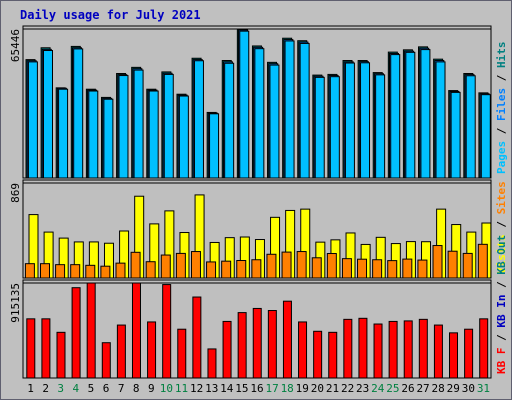  Describe the element at coordinates (30, 388) in the screenshot. I see `x-tick-label-day-1: 1` at that location.